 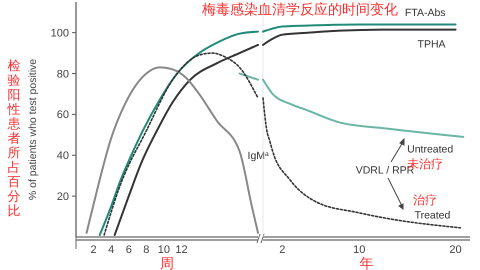 What do you see at coordinates (167, 262) in the screenshot?
I see `x-axis-title: 周` at bounding box center [167, 262].